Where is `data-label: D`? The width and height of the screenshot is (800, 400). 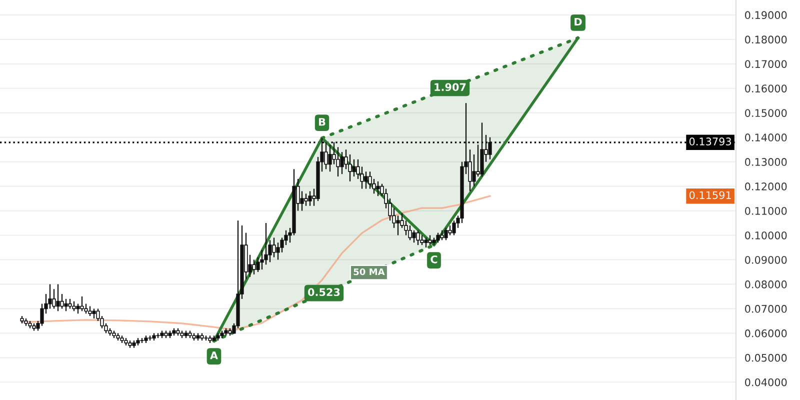
data-label: D is located at coordinates (578, 22).